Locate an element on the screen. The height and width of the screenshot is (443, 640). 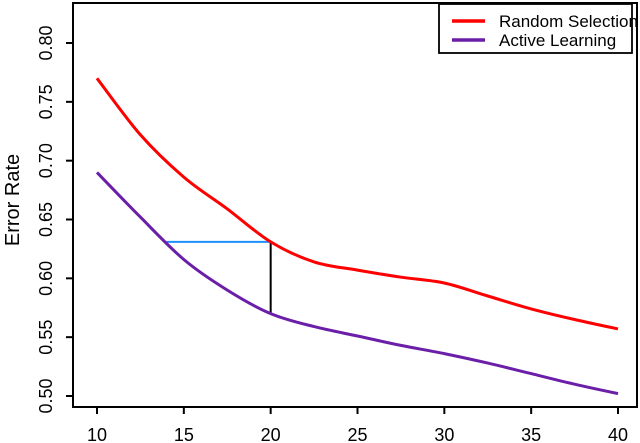
x-tick-label: 15 is located at coordinates (184, 434).